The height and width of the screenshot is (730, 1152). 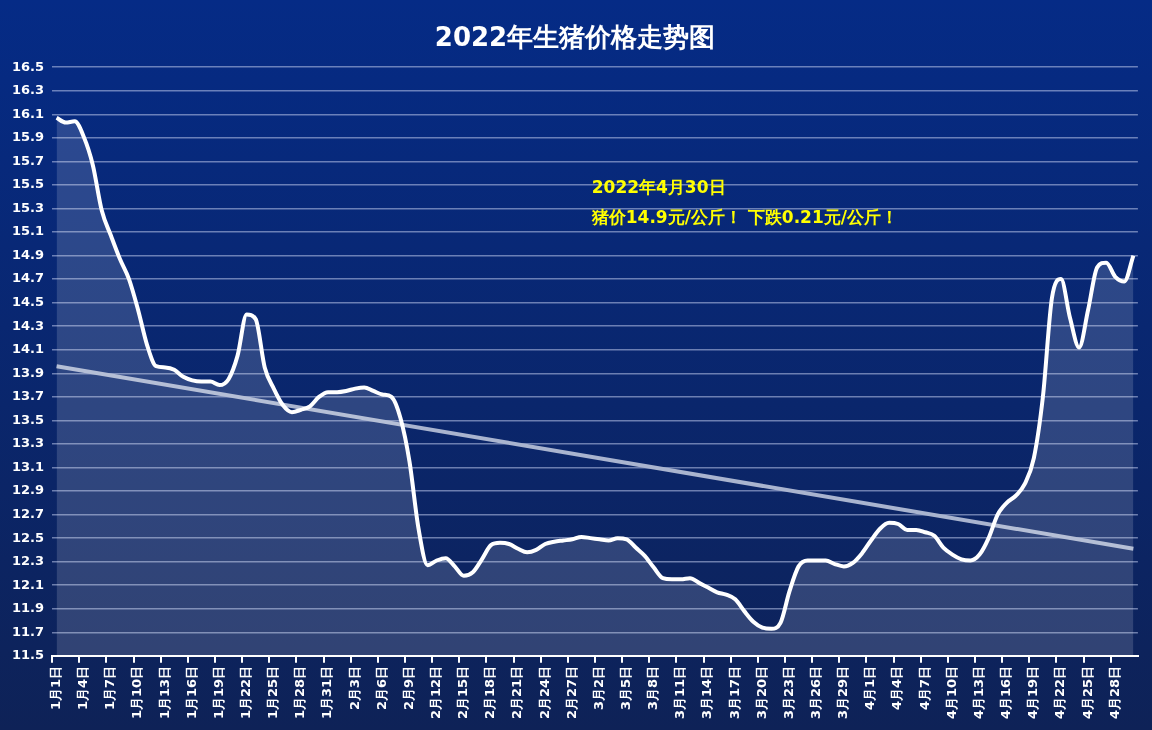 What do you see at coordinates (28, 66) in the screenshot?
I see `y-tick-label: 16.5` at bounding box center [28, 66].